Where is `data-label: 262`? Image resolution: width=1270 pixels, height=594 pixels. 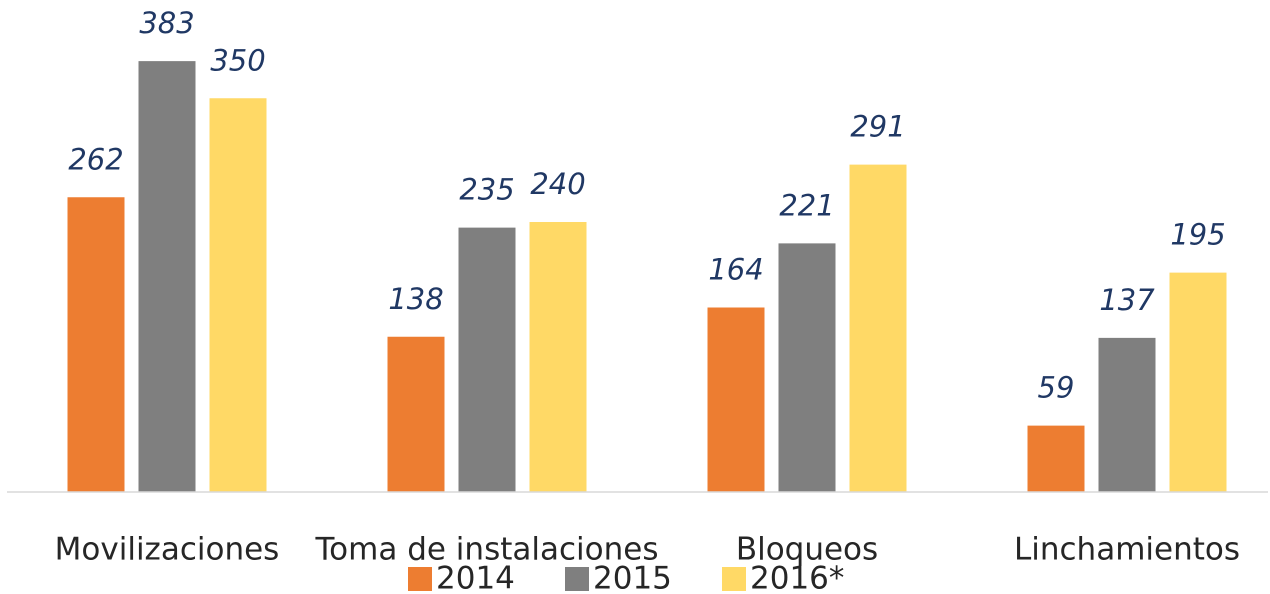 data-label: 262 is located at coordinates (95, 159).